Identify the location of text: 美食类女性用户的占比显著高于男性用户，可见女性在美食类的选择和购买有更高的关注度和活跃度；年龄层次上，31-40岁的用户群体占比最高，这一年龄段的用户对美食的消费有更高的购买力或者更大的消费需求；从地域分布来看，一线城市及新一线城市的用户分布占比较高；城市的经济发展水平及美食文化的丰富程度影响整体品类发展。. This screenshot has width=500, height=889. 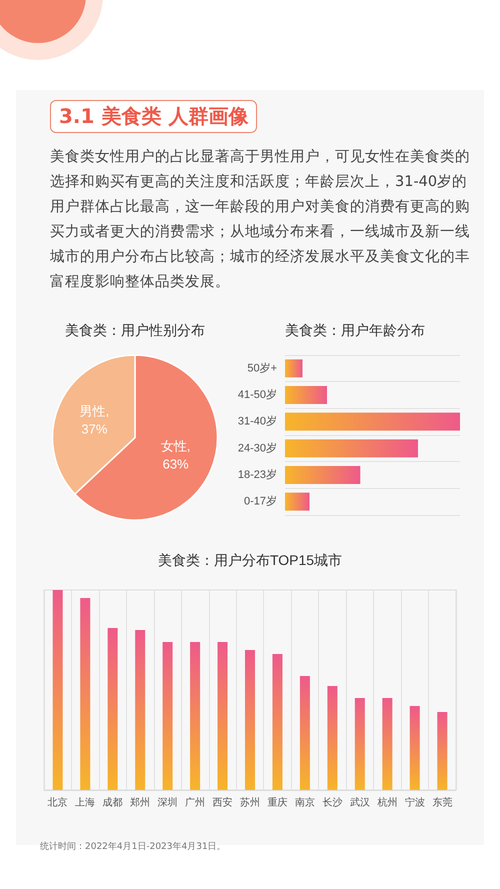
(260, 220).